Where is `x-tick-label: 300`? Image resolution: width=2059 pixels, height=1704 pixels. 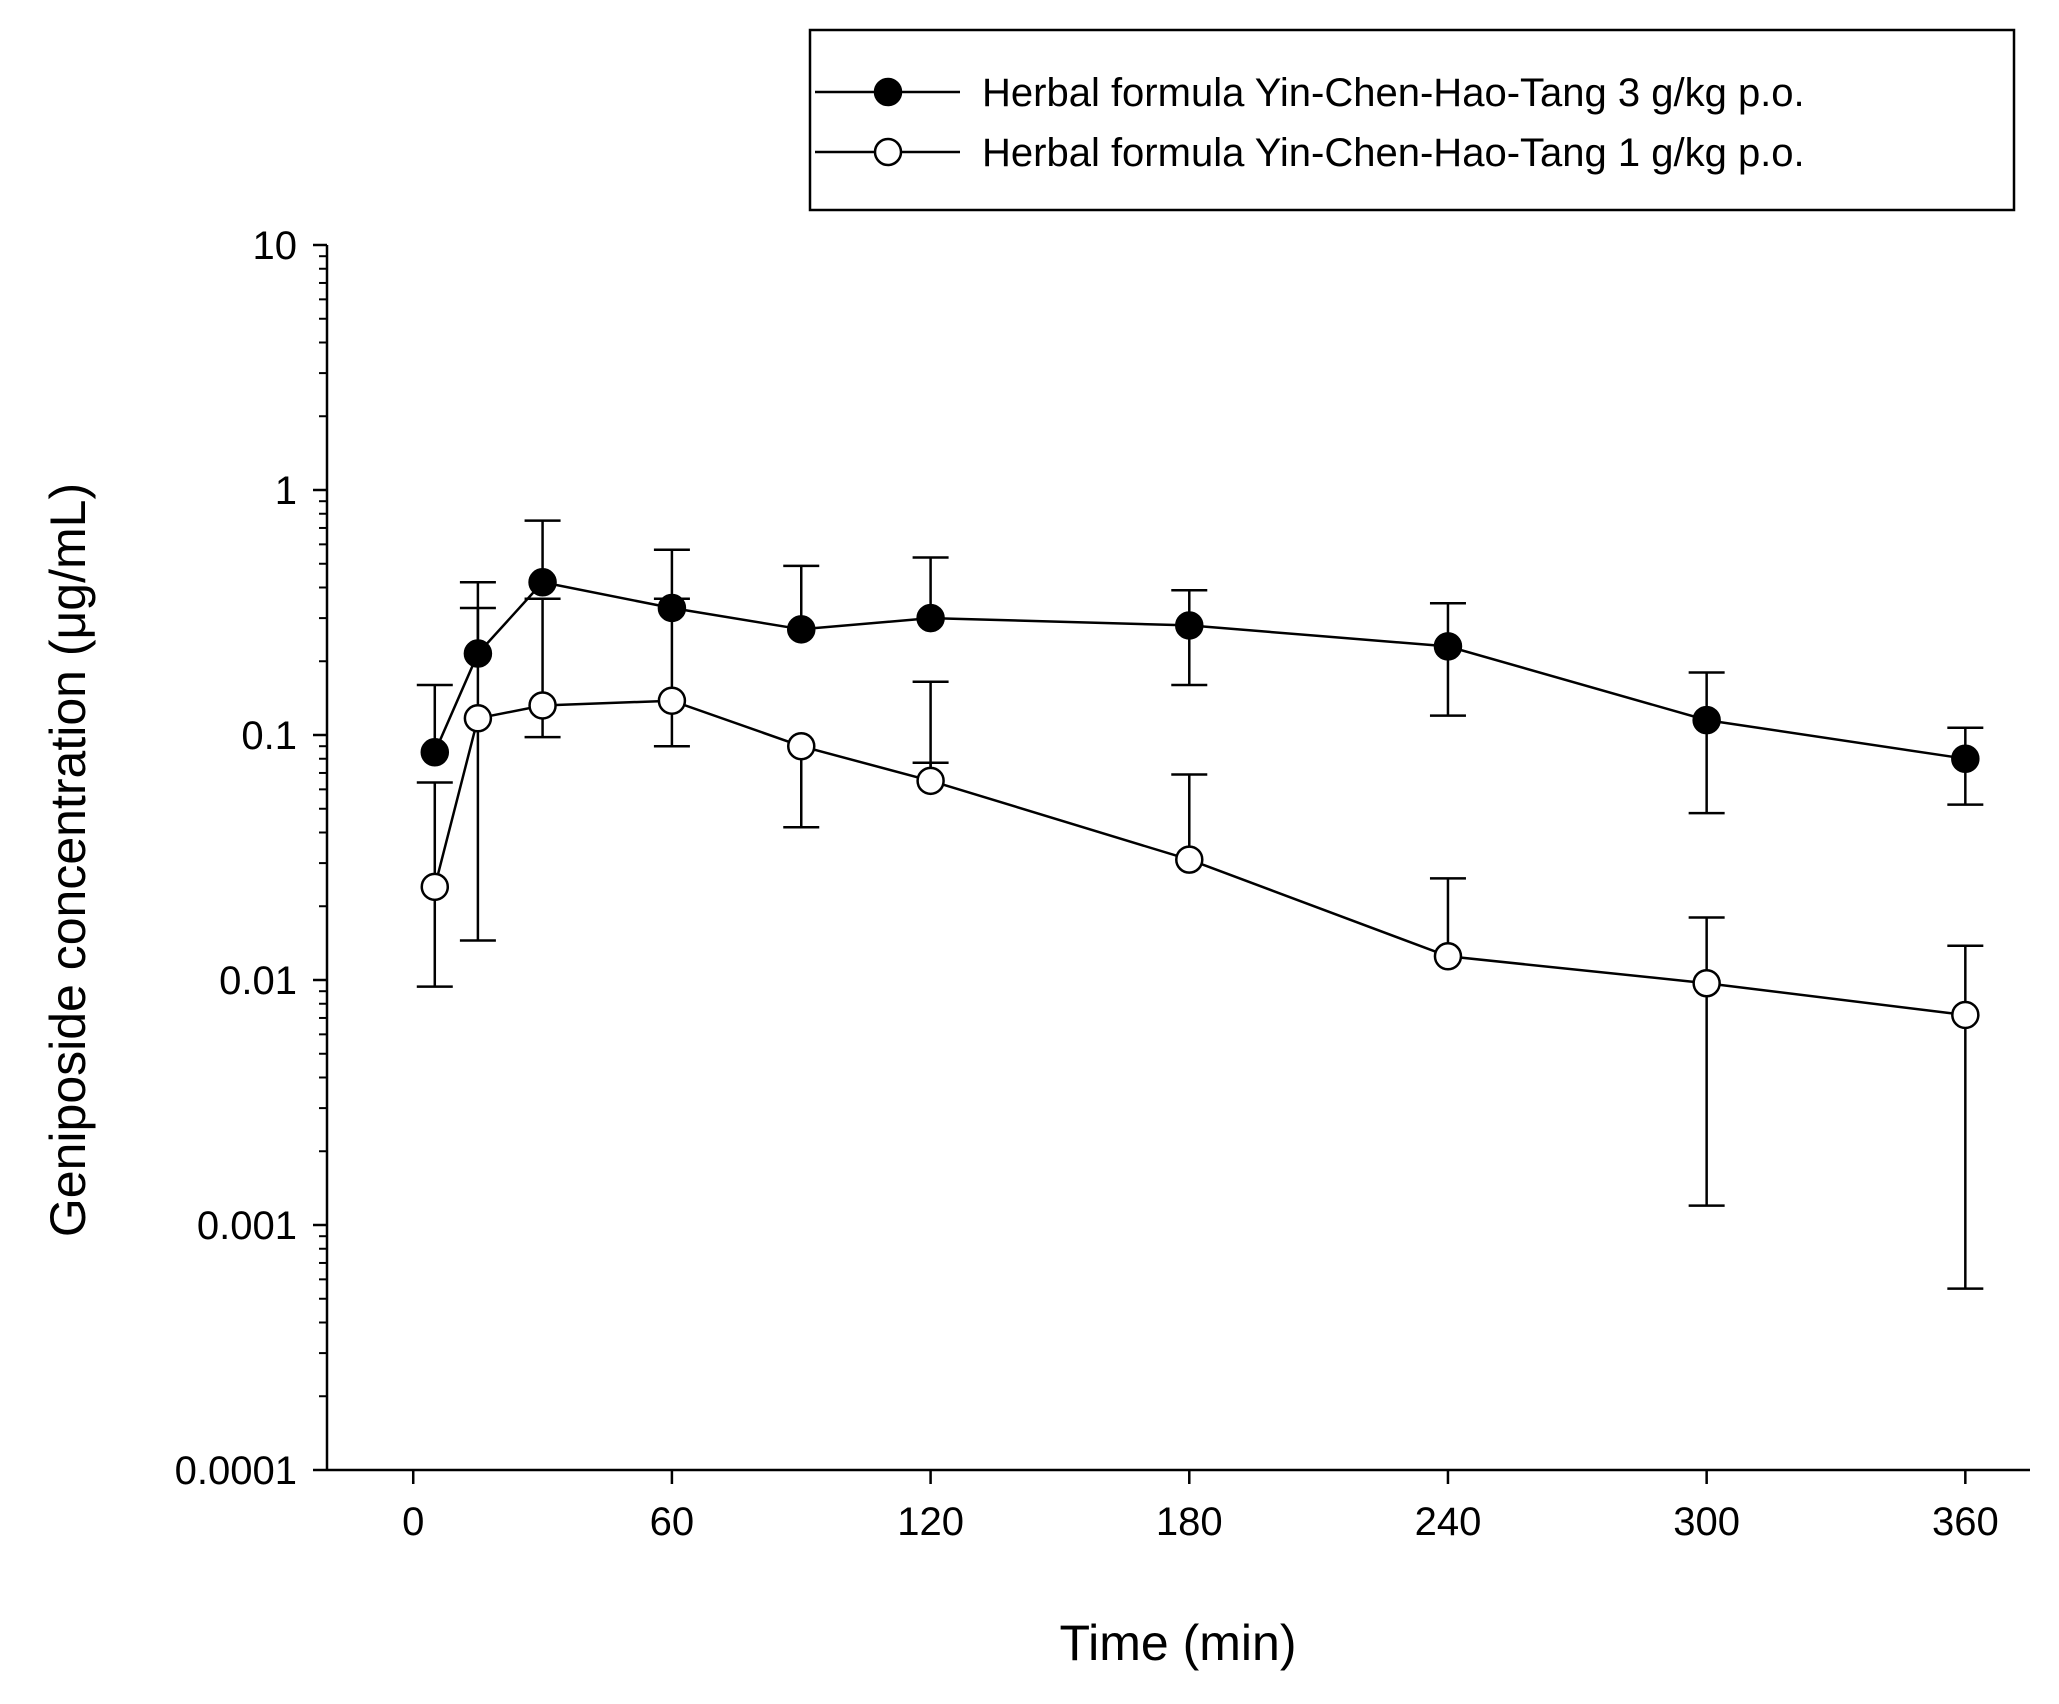
x-tick-label: 300 is located at coordinates (1706, 1522).